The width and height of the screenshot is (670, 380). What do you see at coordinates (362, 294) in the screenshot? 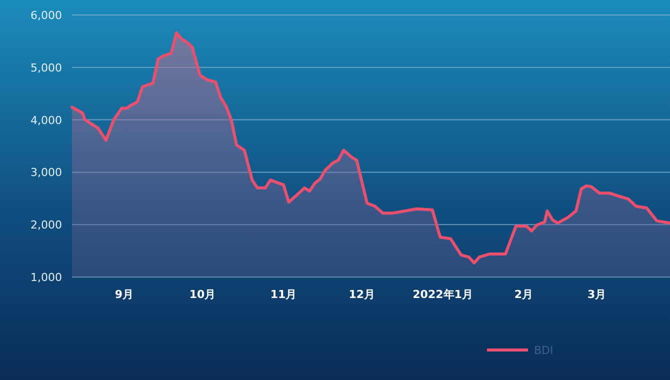
I see `x-tick-label: 12月` at bounding box center [362, 294].